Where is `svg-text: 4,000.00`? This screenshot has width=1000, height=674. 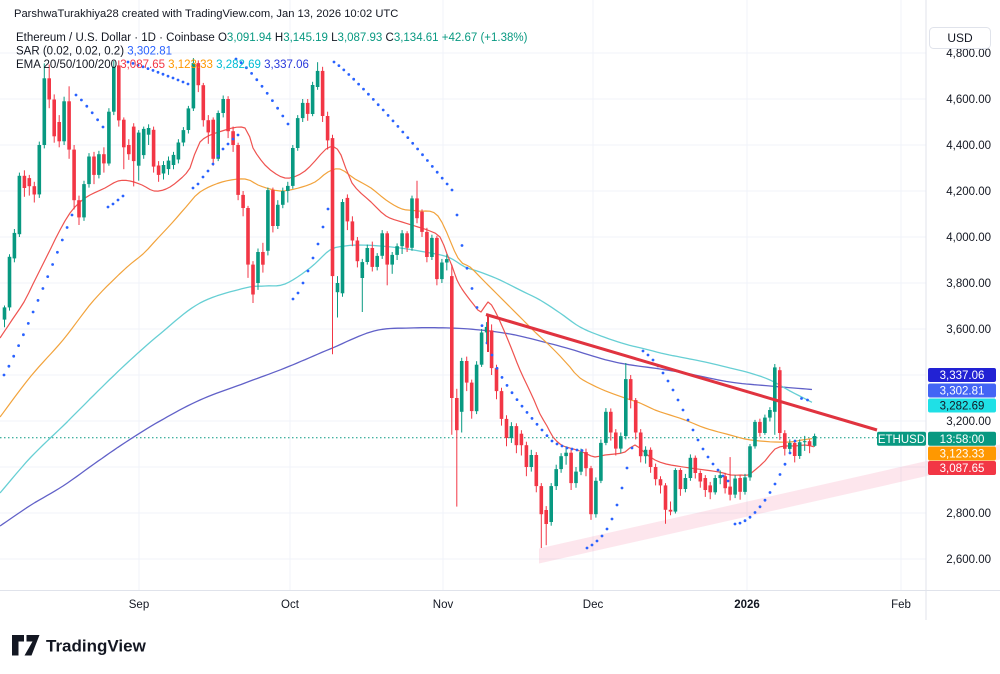
svg-text: 4,000.00 is located at coordinates (968, 238).